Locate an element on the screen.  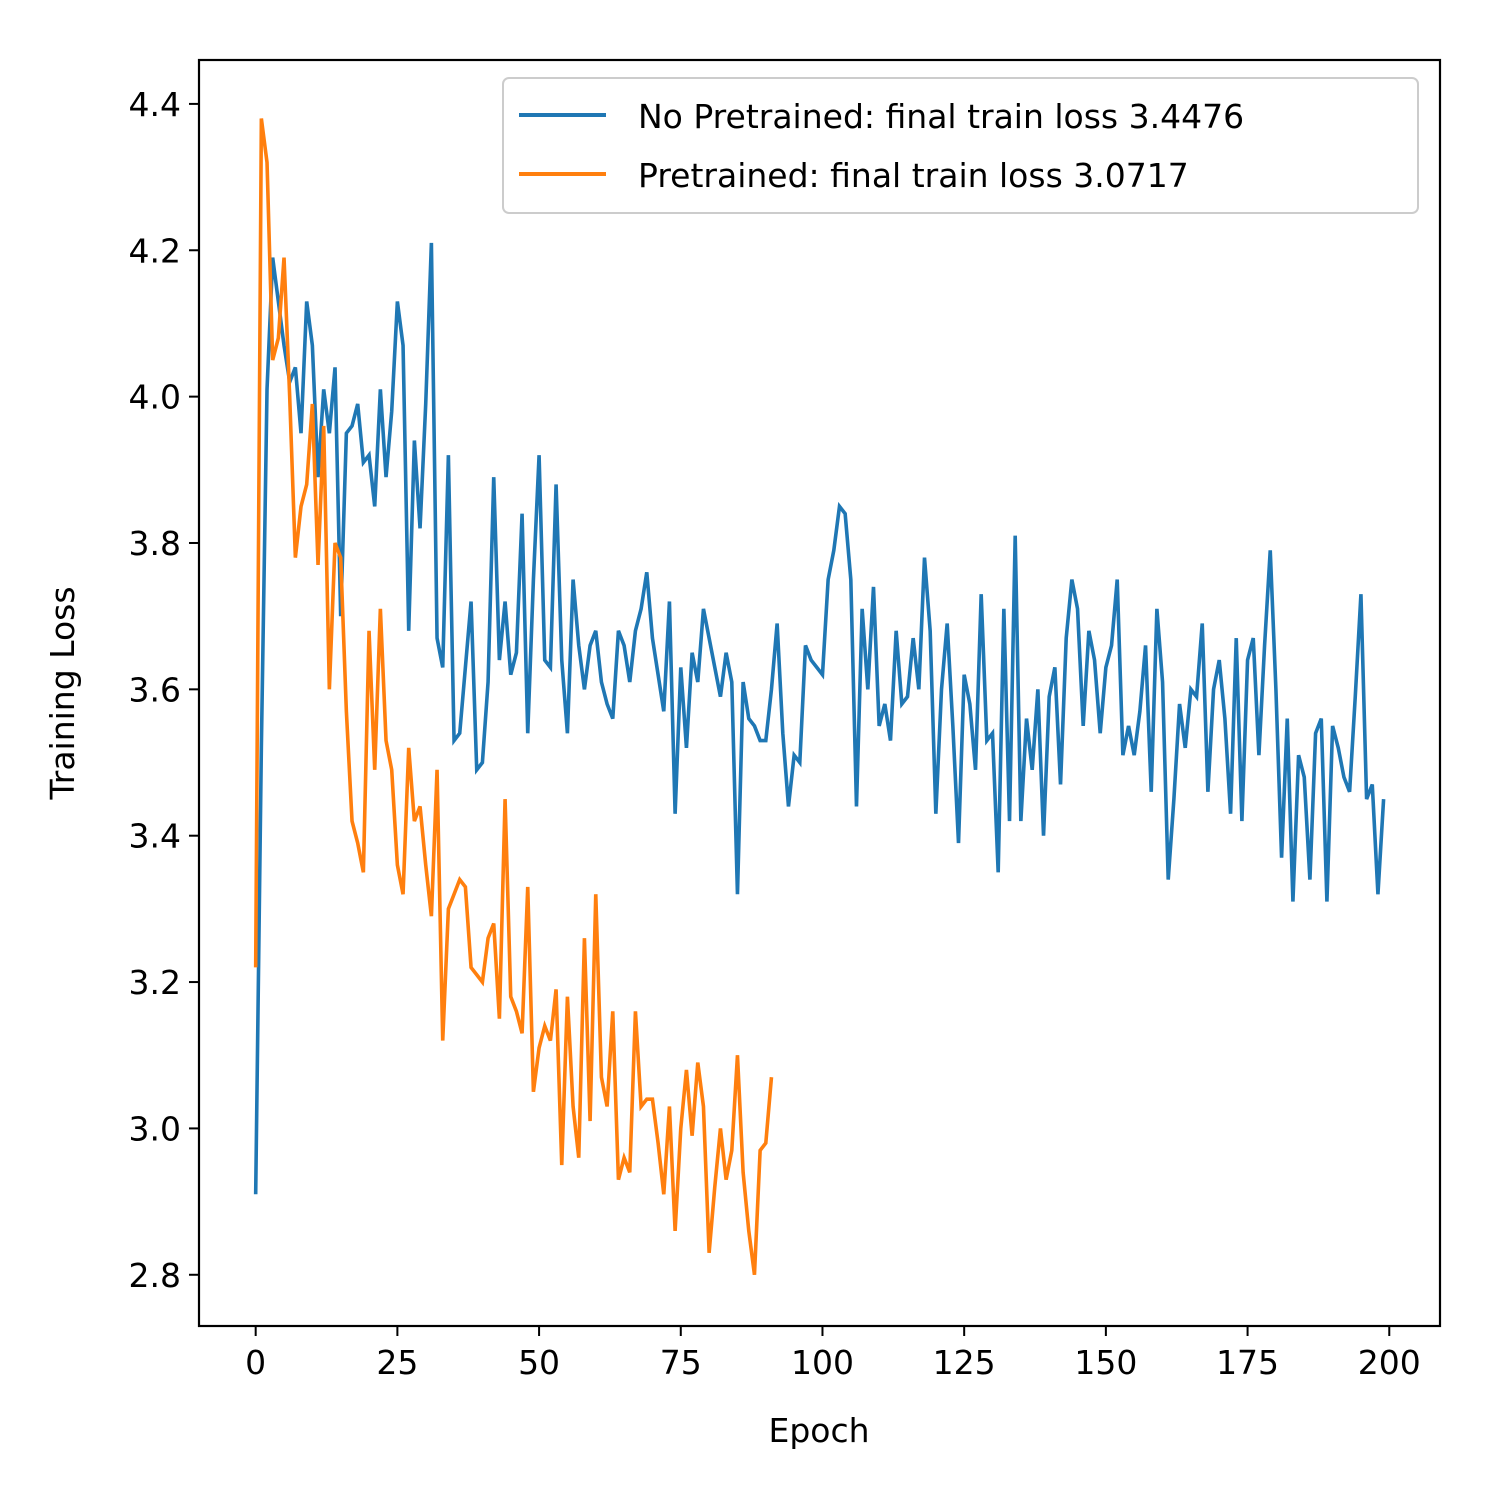
y-tick-label: 2.8 is located at coordinates (155, 1275).